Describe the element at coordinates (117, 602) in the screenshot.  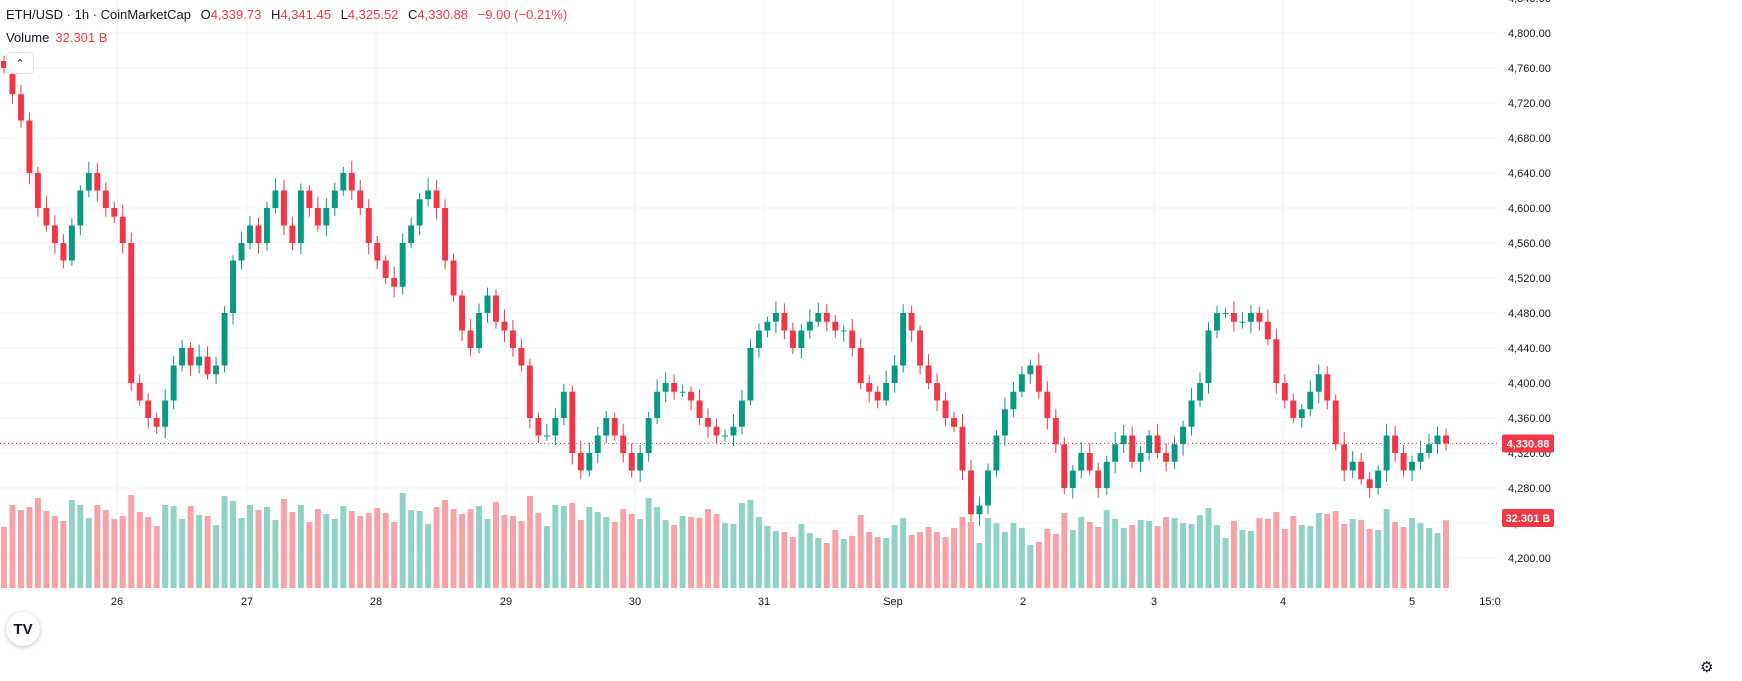
I see `x-tick-label: 26` at that location.